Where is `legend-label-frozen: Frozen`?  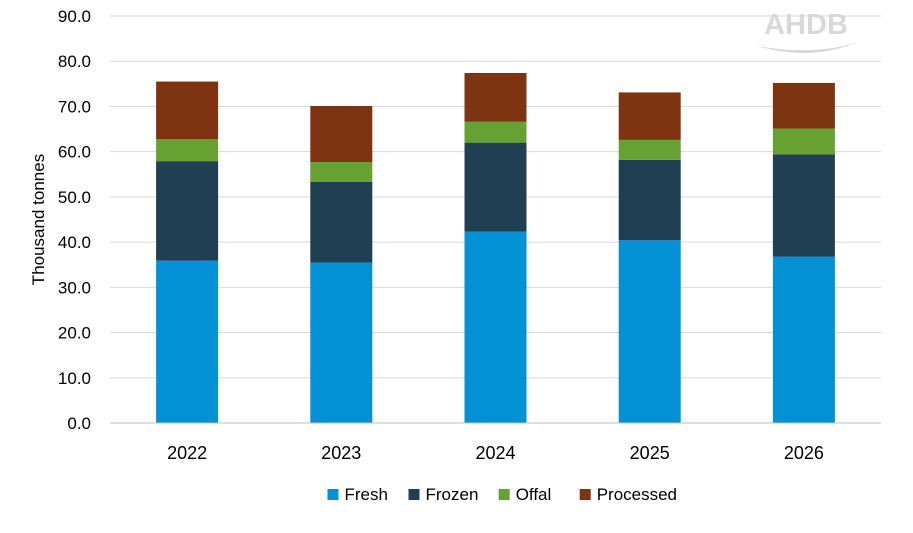
legend-label-frozen: Frozen is located at coordinates (452, 494).